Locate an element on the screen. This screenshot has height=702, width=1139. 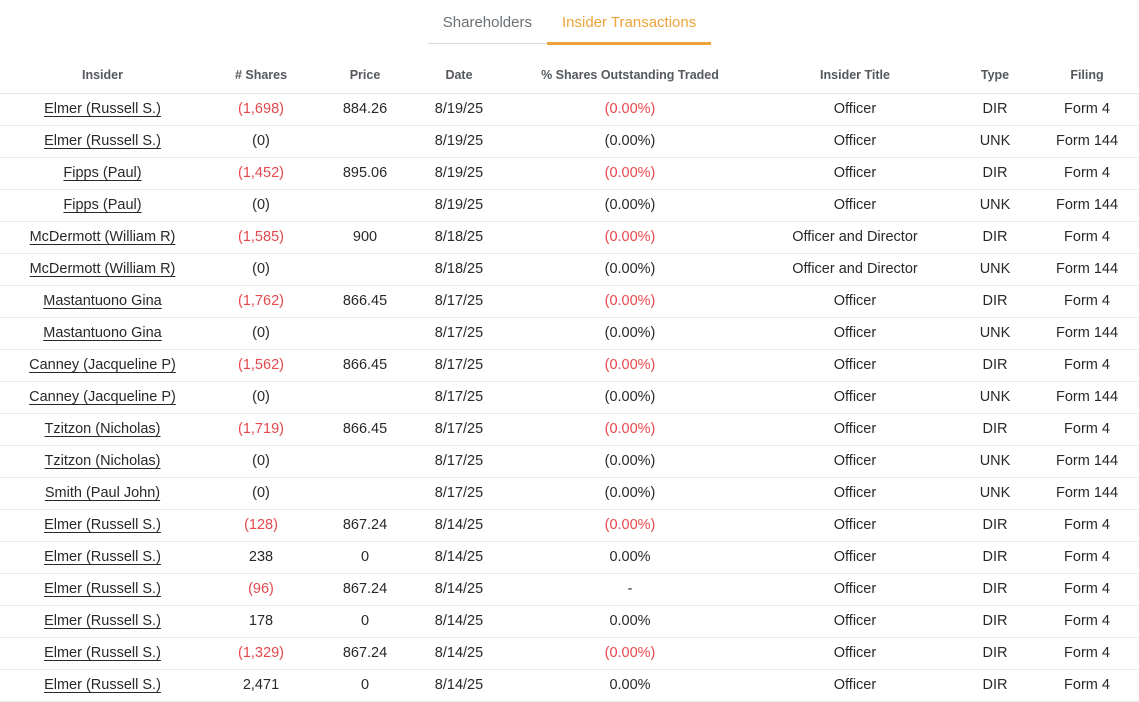
column-header-price: Price is located at coordinates (365, 70).